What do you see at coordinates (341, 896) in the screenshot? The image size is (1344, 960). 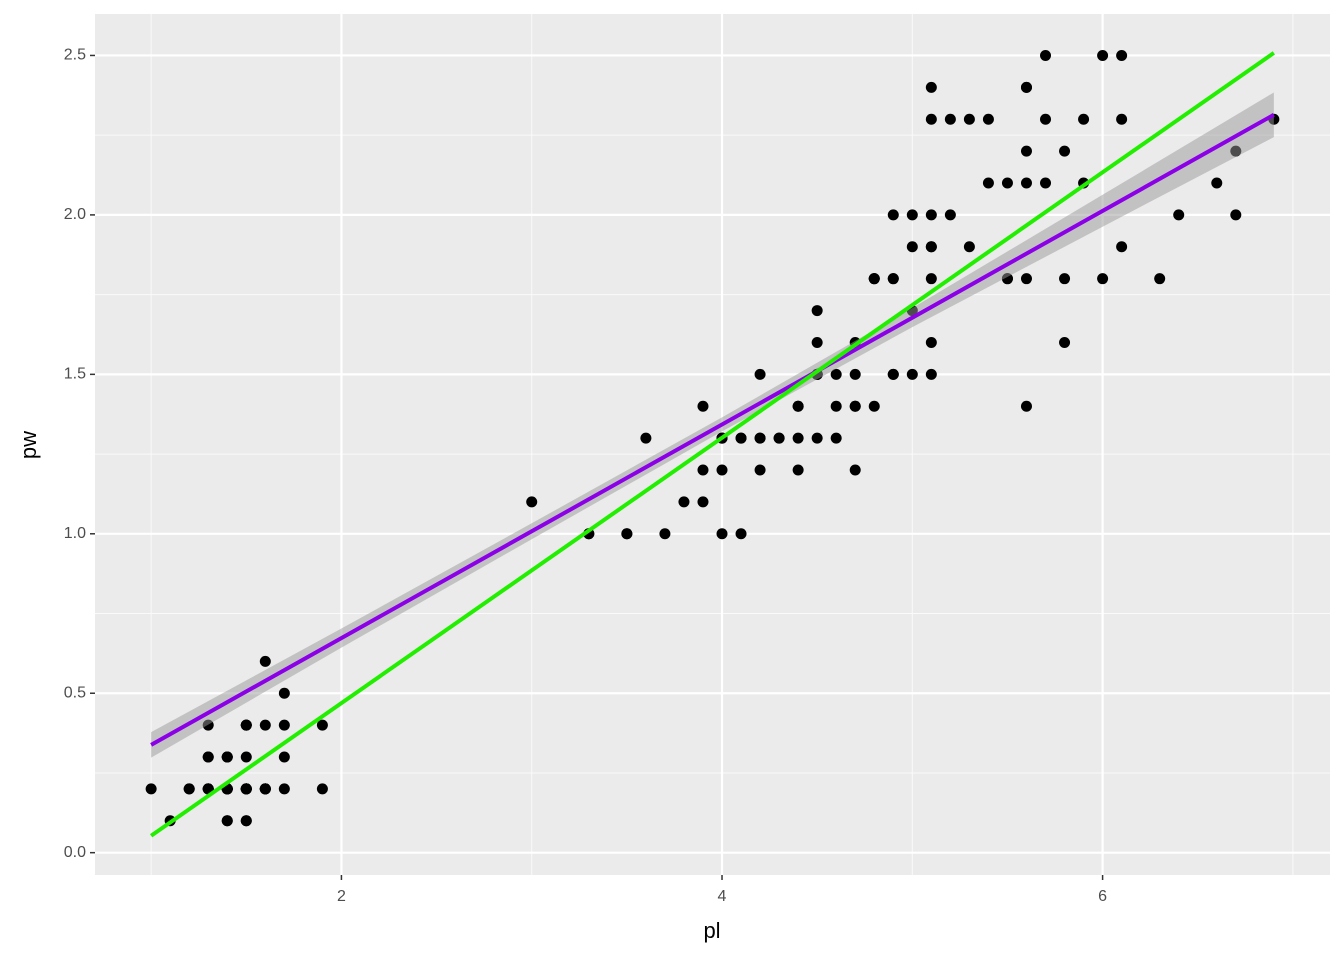 I see `x-tick-label: 2` at bounding box center [341, 896].